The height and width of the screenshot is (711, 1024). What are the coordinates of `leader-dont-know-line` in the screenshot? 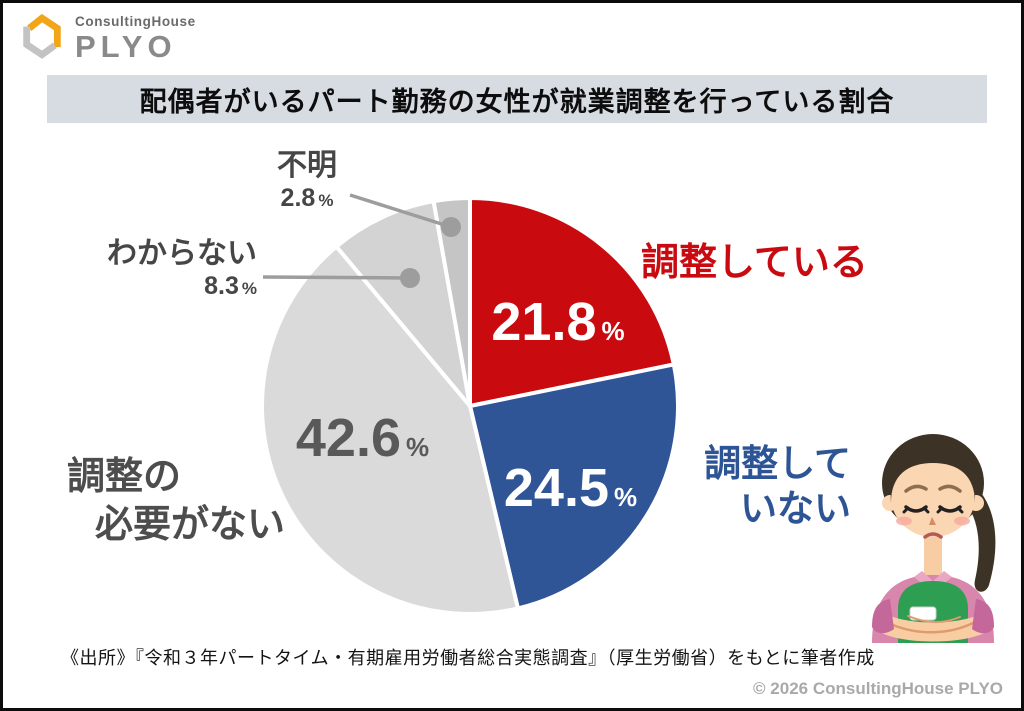 It's located at (336, 277).